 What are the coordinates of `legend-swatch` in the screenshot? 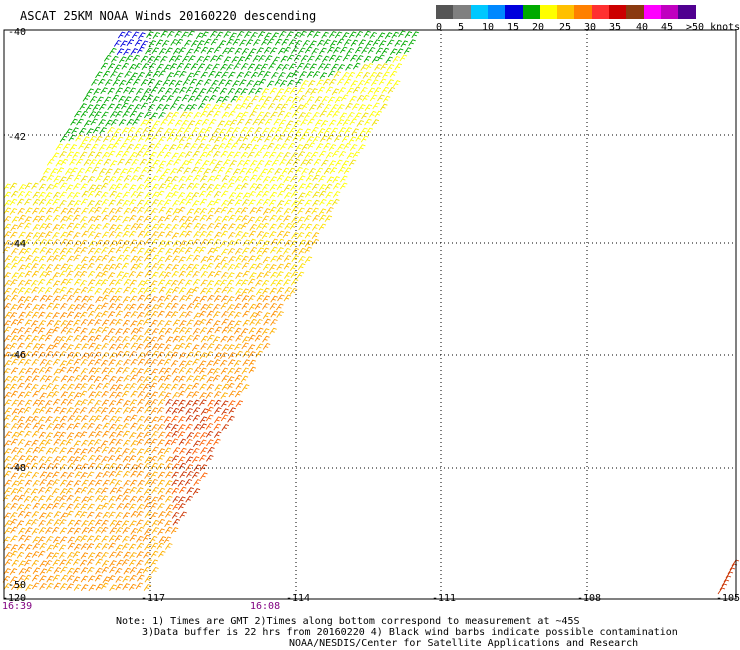 It's located at (496, 12).